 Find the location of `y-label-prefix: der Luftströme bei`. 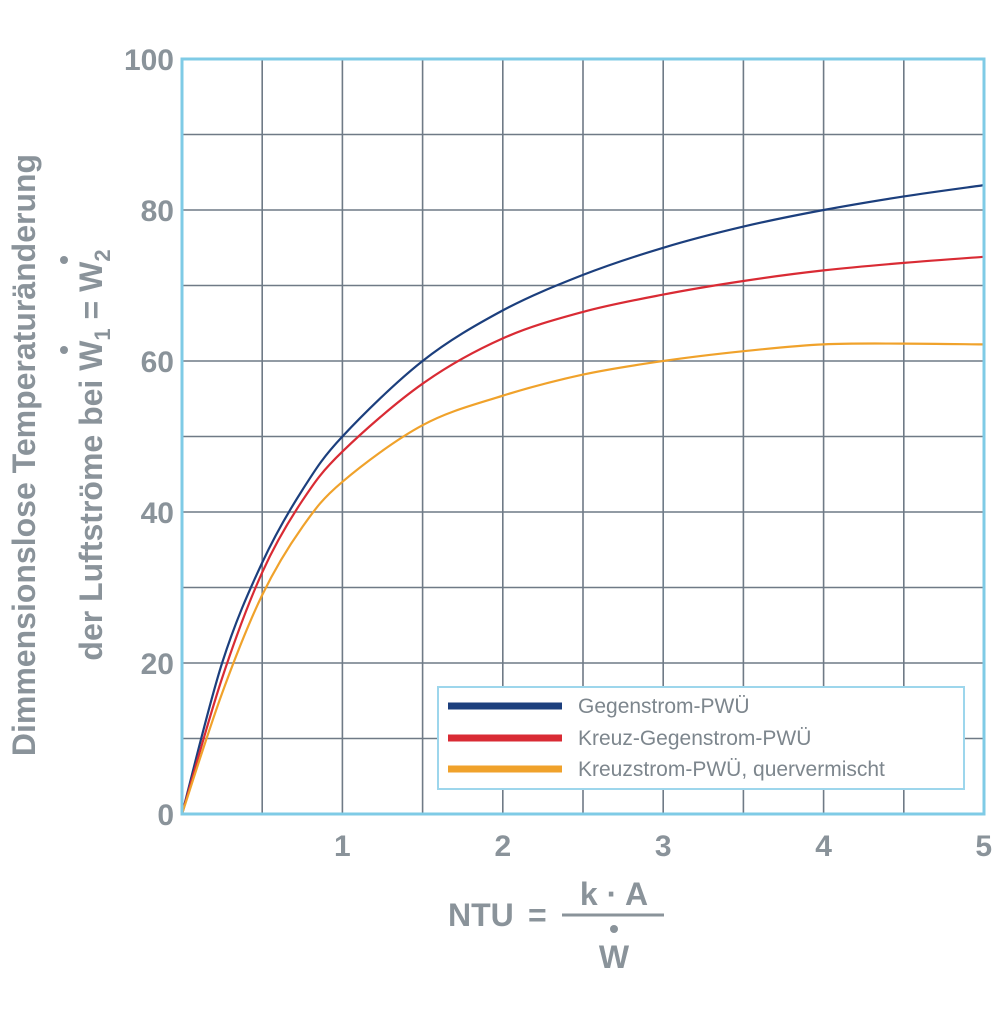

y-label-prefix: der Luftströme bei is located at coordinates (91, 516).